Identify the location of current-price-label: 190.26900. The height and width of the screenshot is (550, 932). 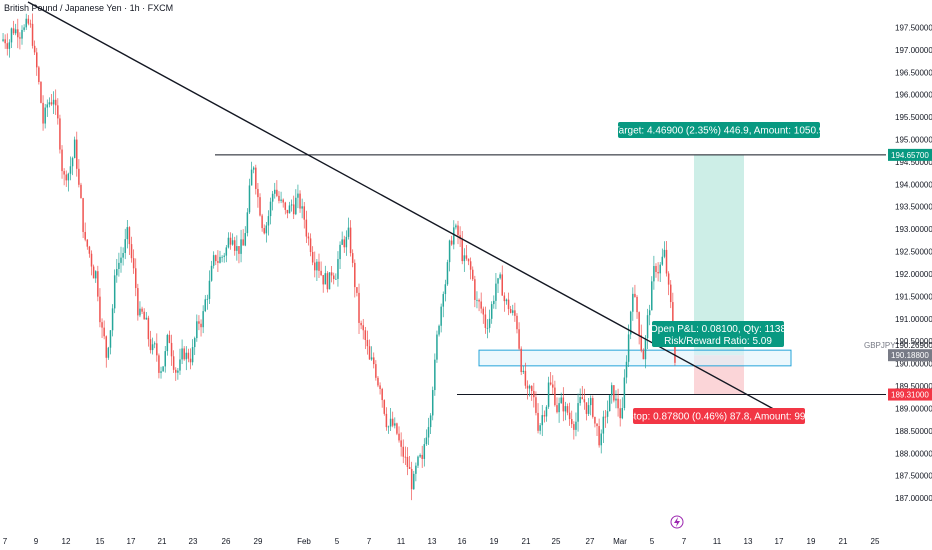
(913, 345).